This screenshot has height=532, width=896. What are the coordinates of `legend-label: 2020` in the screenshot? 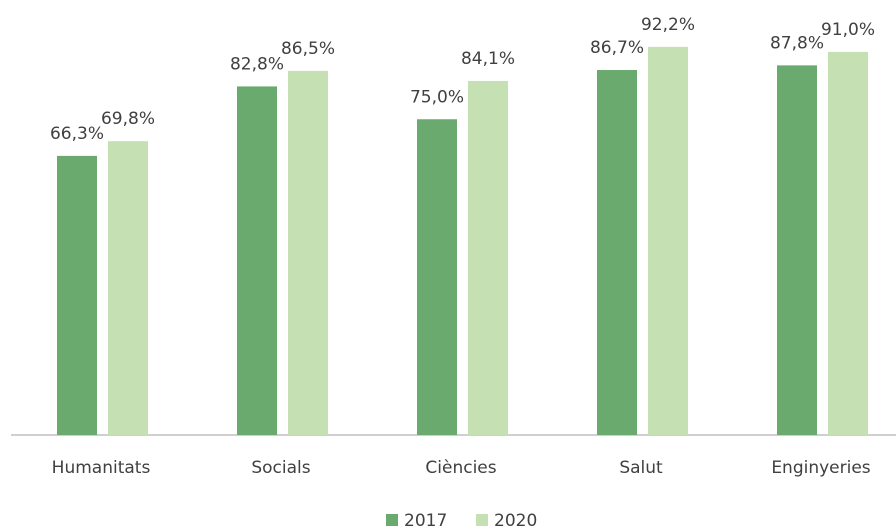 It's located at (515, 521).